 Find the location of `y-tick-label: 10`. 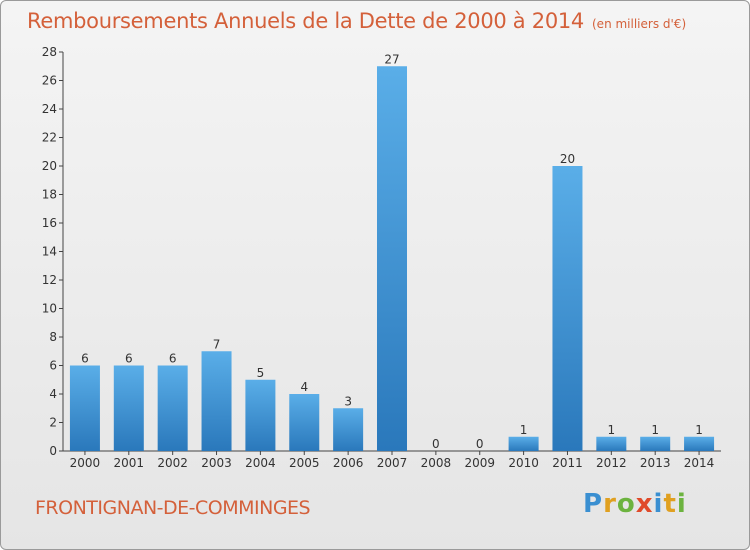

y-tick-label: 10 is located at coordinates (49, 309).